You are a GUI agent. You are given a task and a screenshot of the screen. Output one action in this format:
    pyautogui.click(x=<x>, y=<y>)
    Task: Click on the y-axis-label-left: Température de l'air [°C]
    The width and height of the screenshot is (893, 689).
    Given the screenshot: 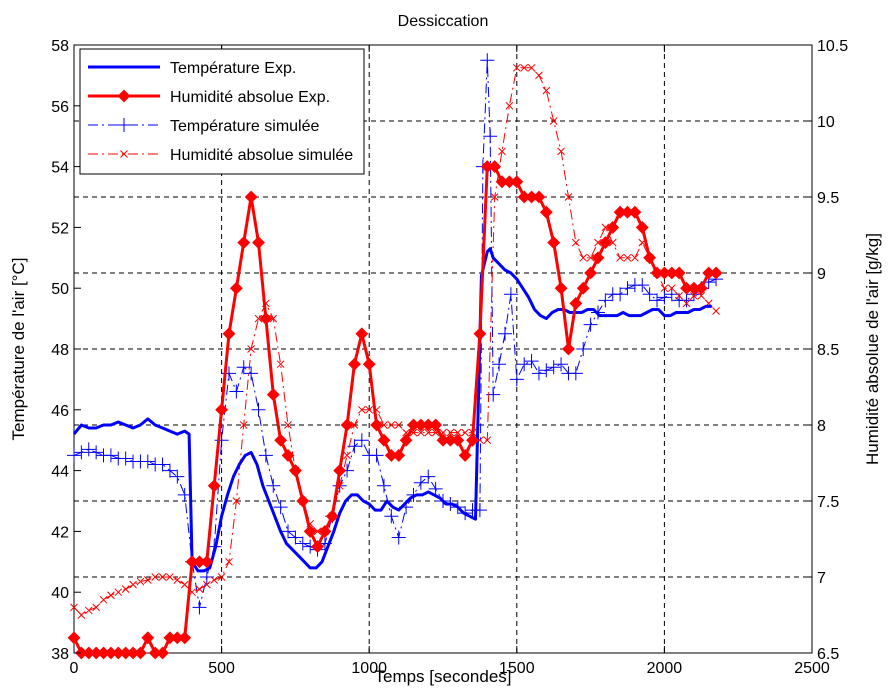 What is the action you would take?
    pyautogui.click(x=18, y=349)
    